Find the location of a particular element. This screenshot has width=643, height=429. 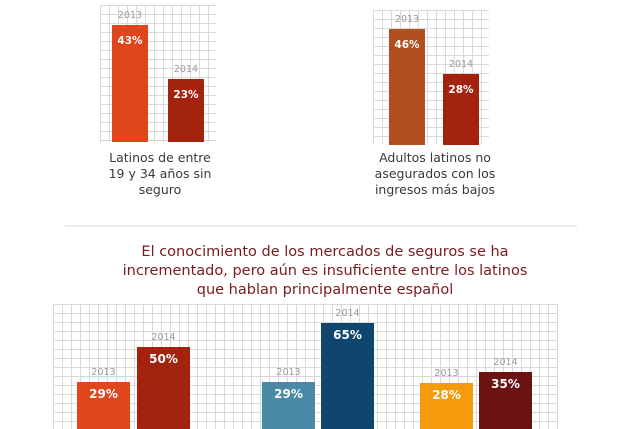

bar-2014: 23% is located at coordinates (186, 110).